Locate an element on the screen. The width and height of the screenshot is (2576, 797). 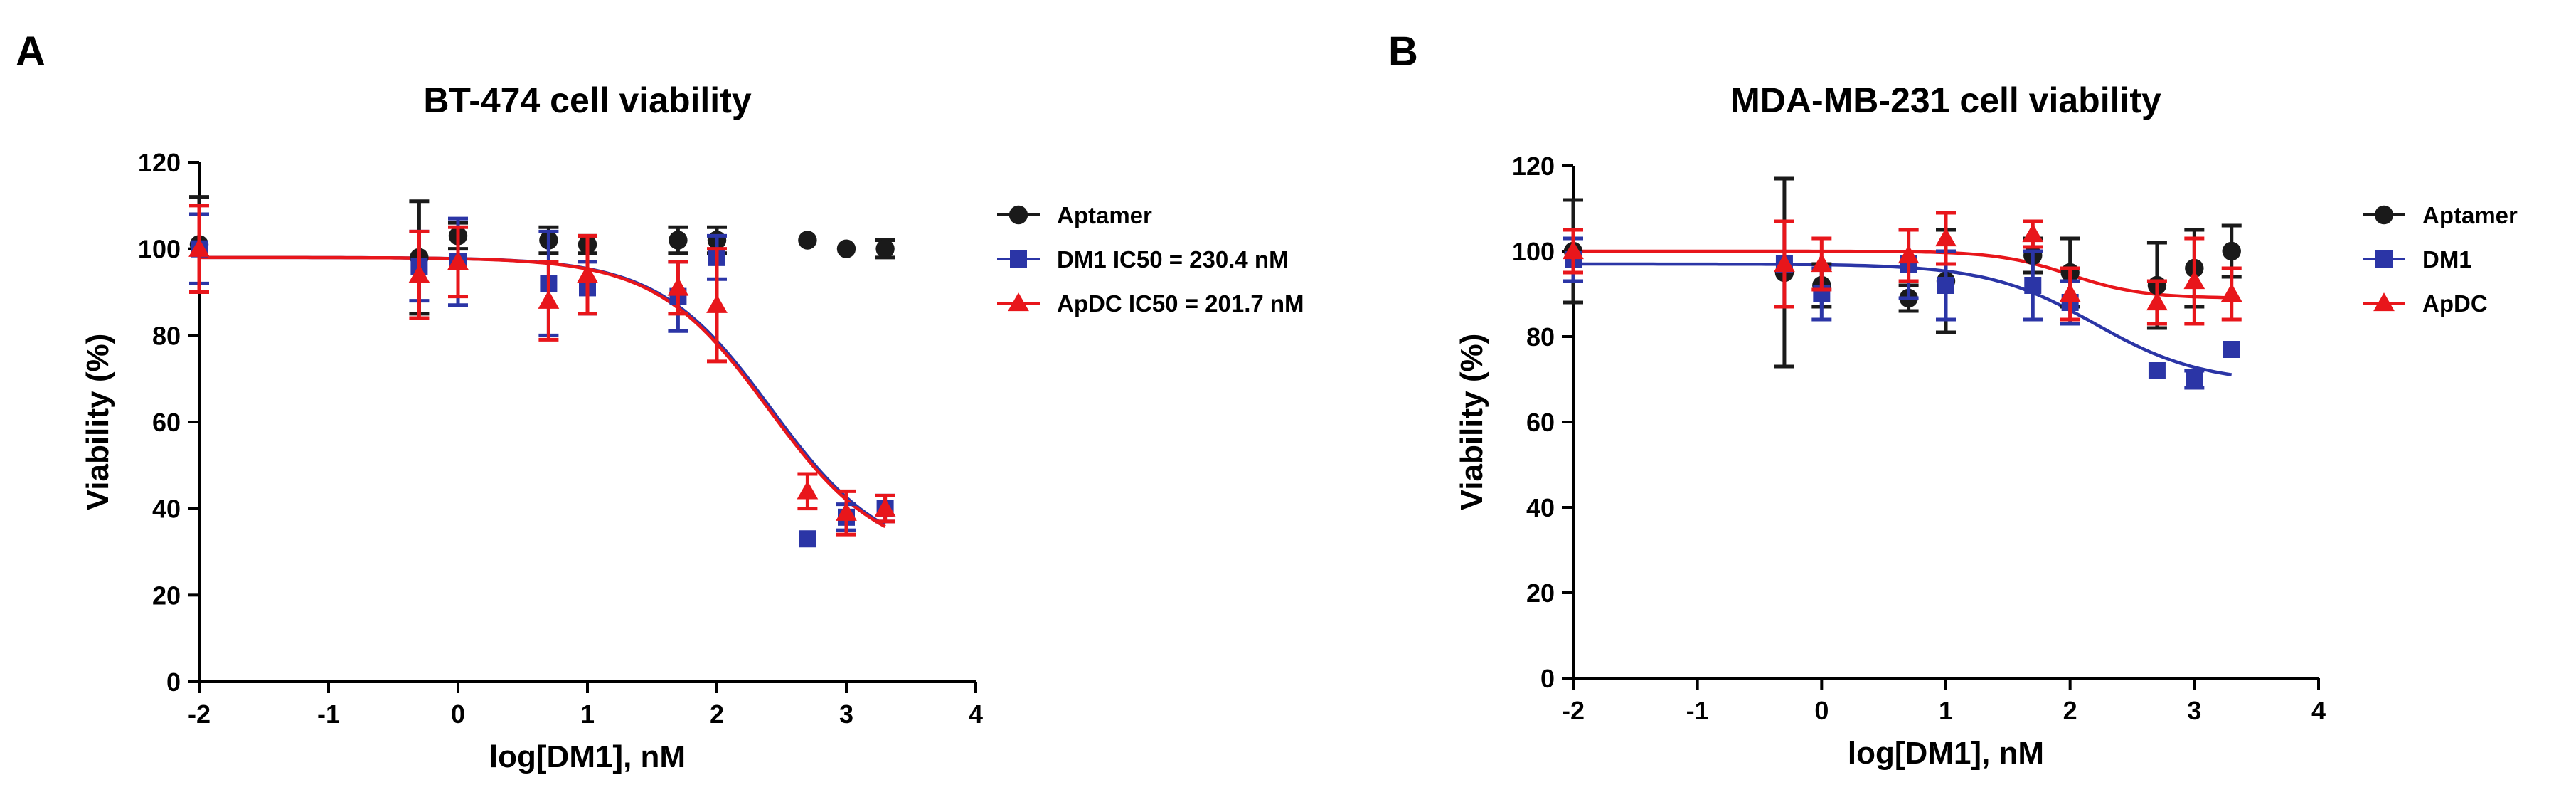
legend-label: DM1 IC50 = 230.4 nM is located at coordinates (1173, 259).